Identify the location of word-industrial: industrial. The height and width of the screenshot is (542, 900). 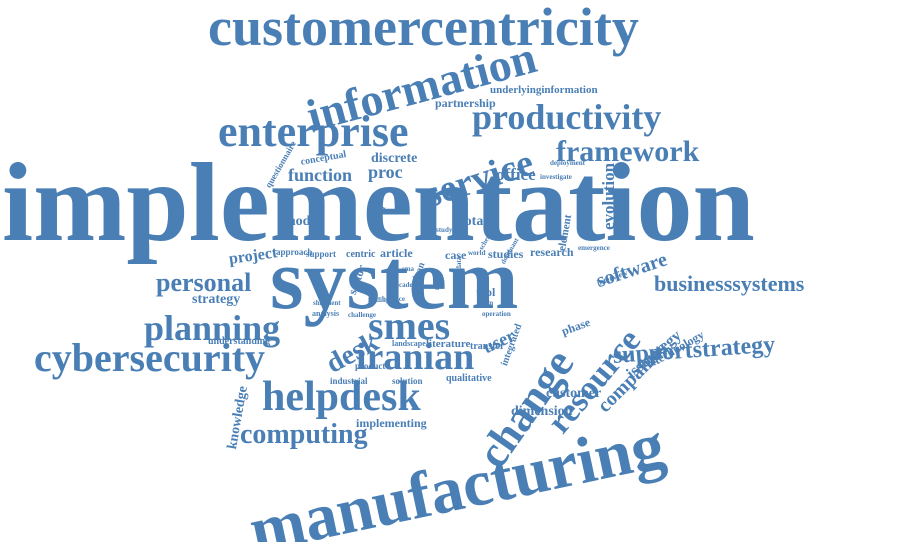
(349, 381).